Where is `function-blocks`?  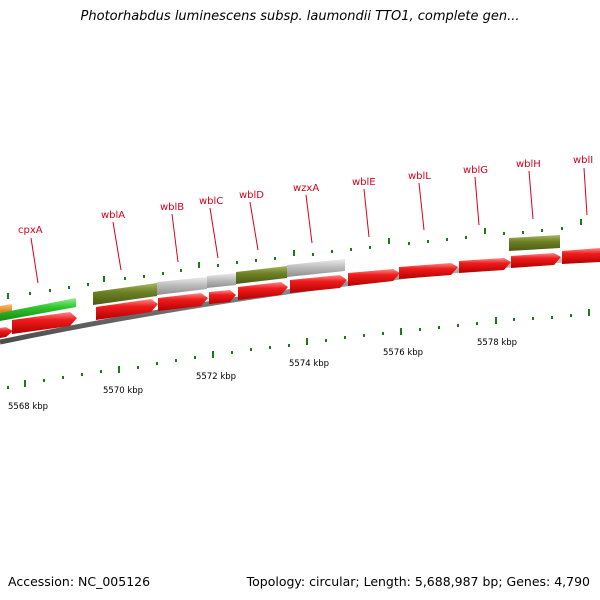
function-blocks is located at coordinates (280, 278).